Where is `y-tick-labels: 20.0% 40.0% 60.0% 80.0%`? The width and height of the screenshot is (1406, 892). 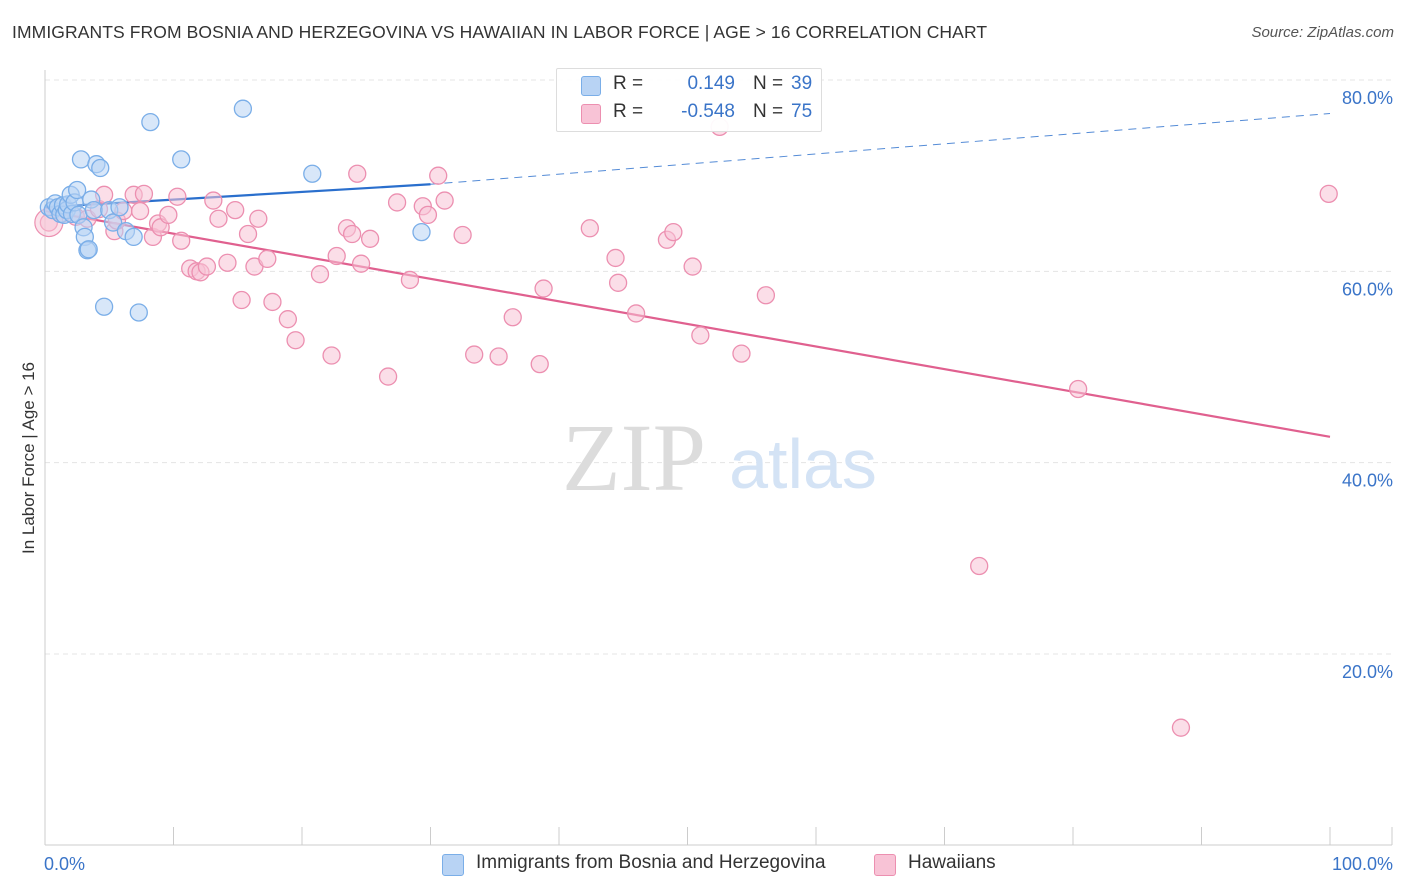 y-tick-labels: 20.0% 40.0% 60.0% 80.0% is located at coordinates (1367, 385).